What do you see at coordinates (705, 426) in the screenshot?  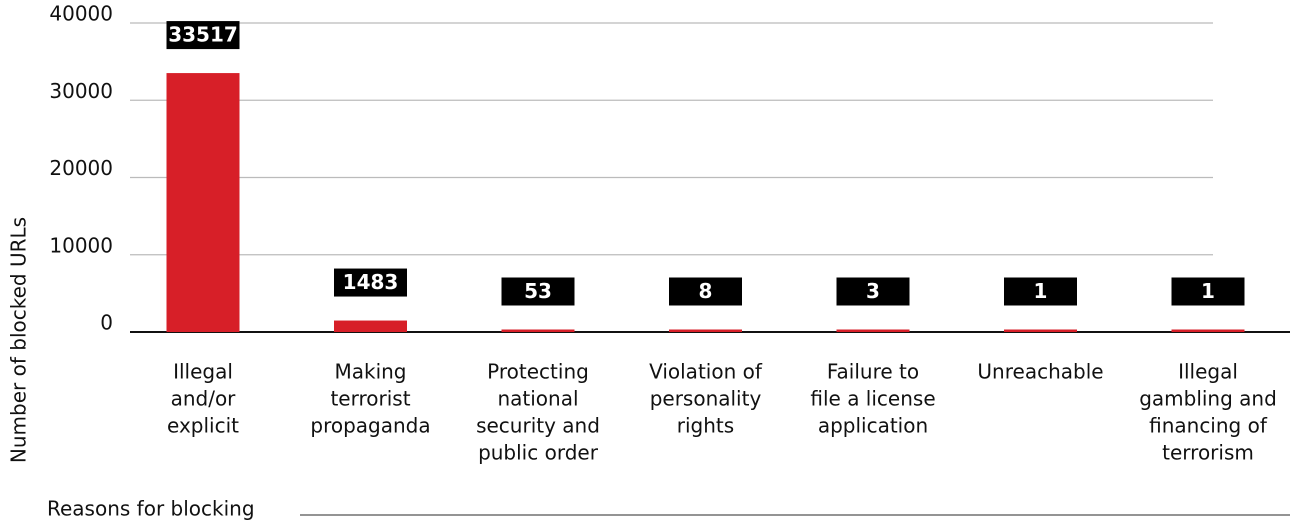 I see `x-tick-label: rights` at bounding box center [705, 426].